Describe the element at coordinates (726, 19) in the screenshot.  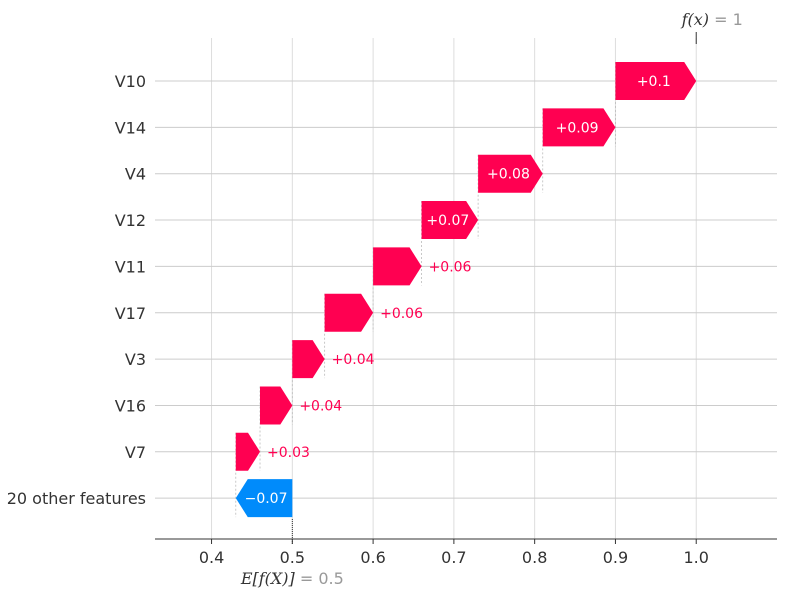
I see `output-value-text: = 1` at that location.